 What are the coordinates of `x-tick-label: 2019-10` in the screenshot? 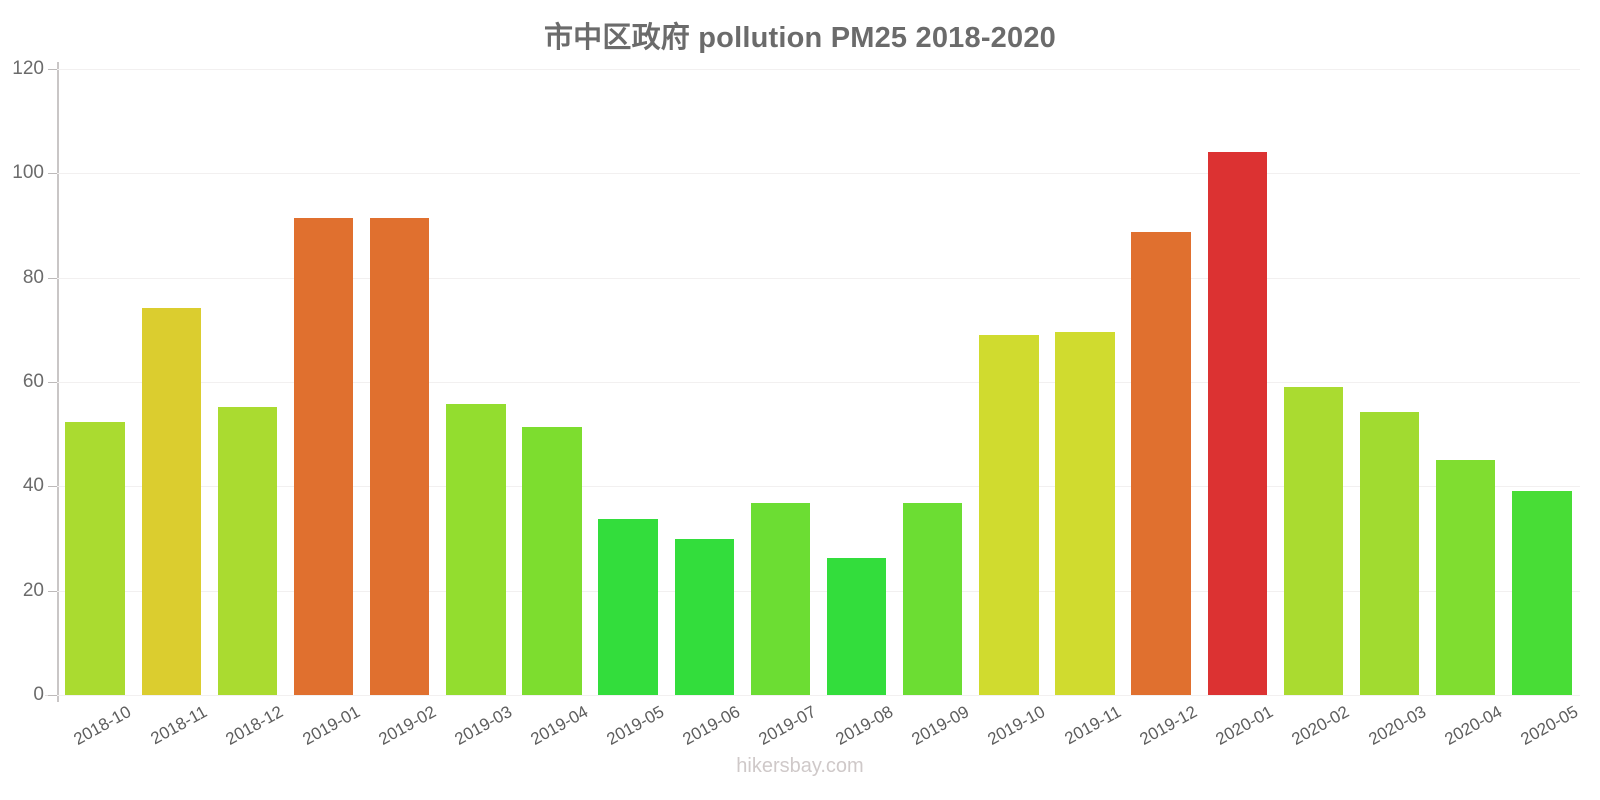 It's located at (1016, 725).